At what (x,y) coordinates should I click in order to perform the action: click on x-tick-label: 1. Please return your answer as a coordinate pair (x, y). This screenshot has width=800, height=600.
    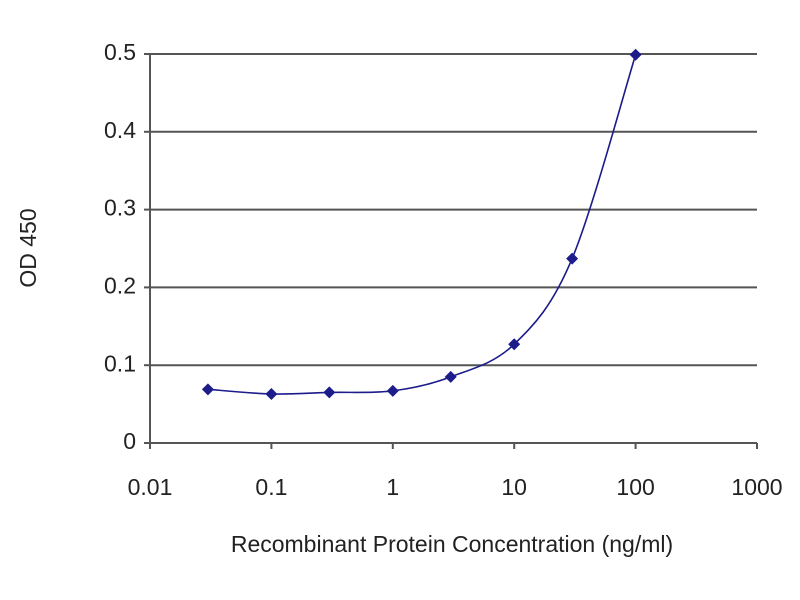
    Looking at the image, I should click on (392, 487).